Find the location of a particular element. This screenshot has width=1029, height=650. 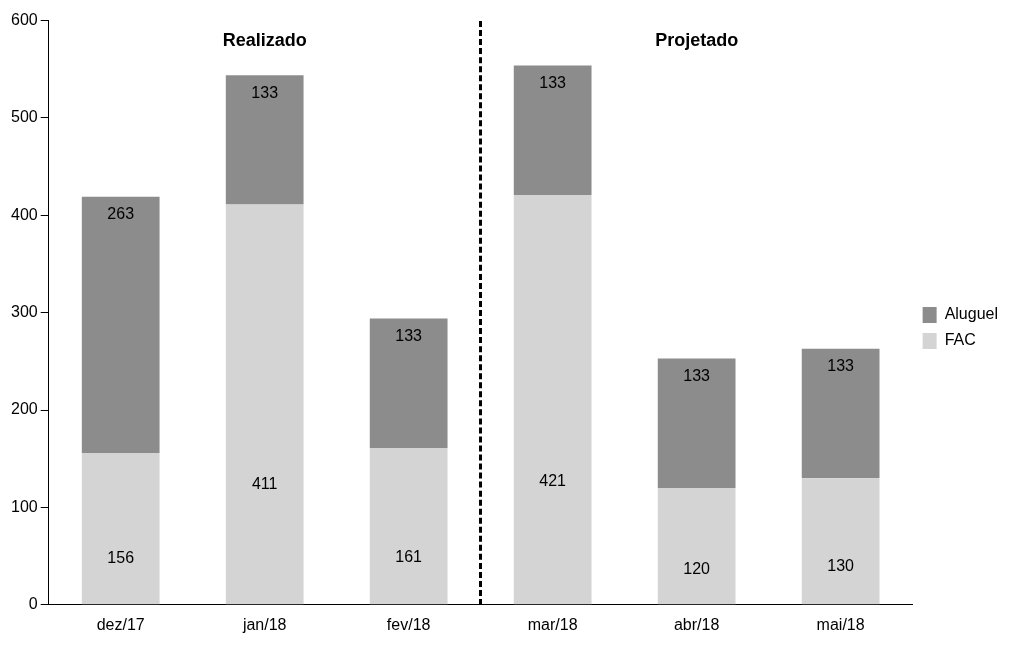

x-tick-label: dez/17 is located at coordinates (120, 624).